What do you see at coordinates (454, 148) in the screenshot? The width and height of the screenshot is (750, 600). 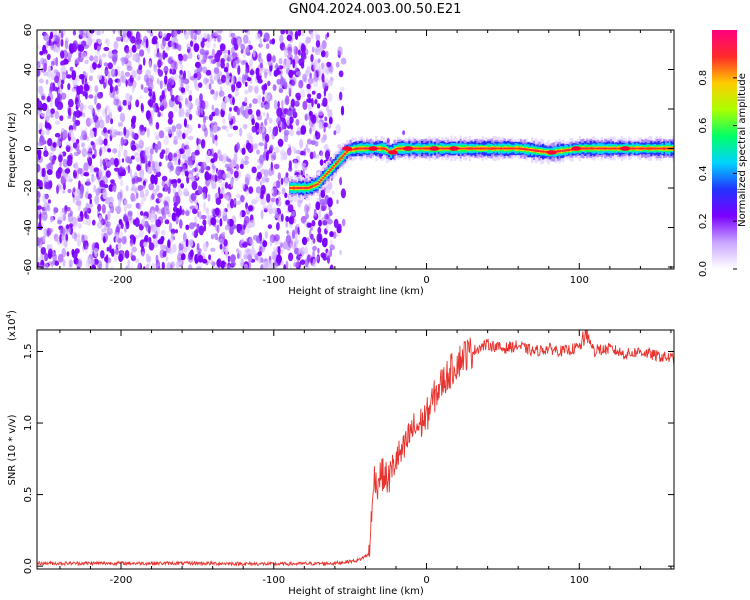 I see `ridge-peak` at bounding box center [454, 148].